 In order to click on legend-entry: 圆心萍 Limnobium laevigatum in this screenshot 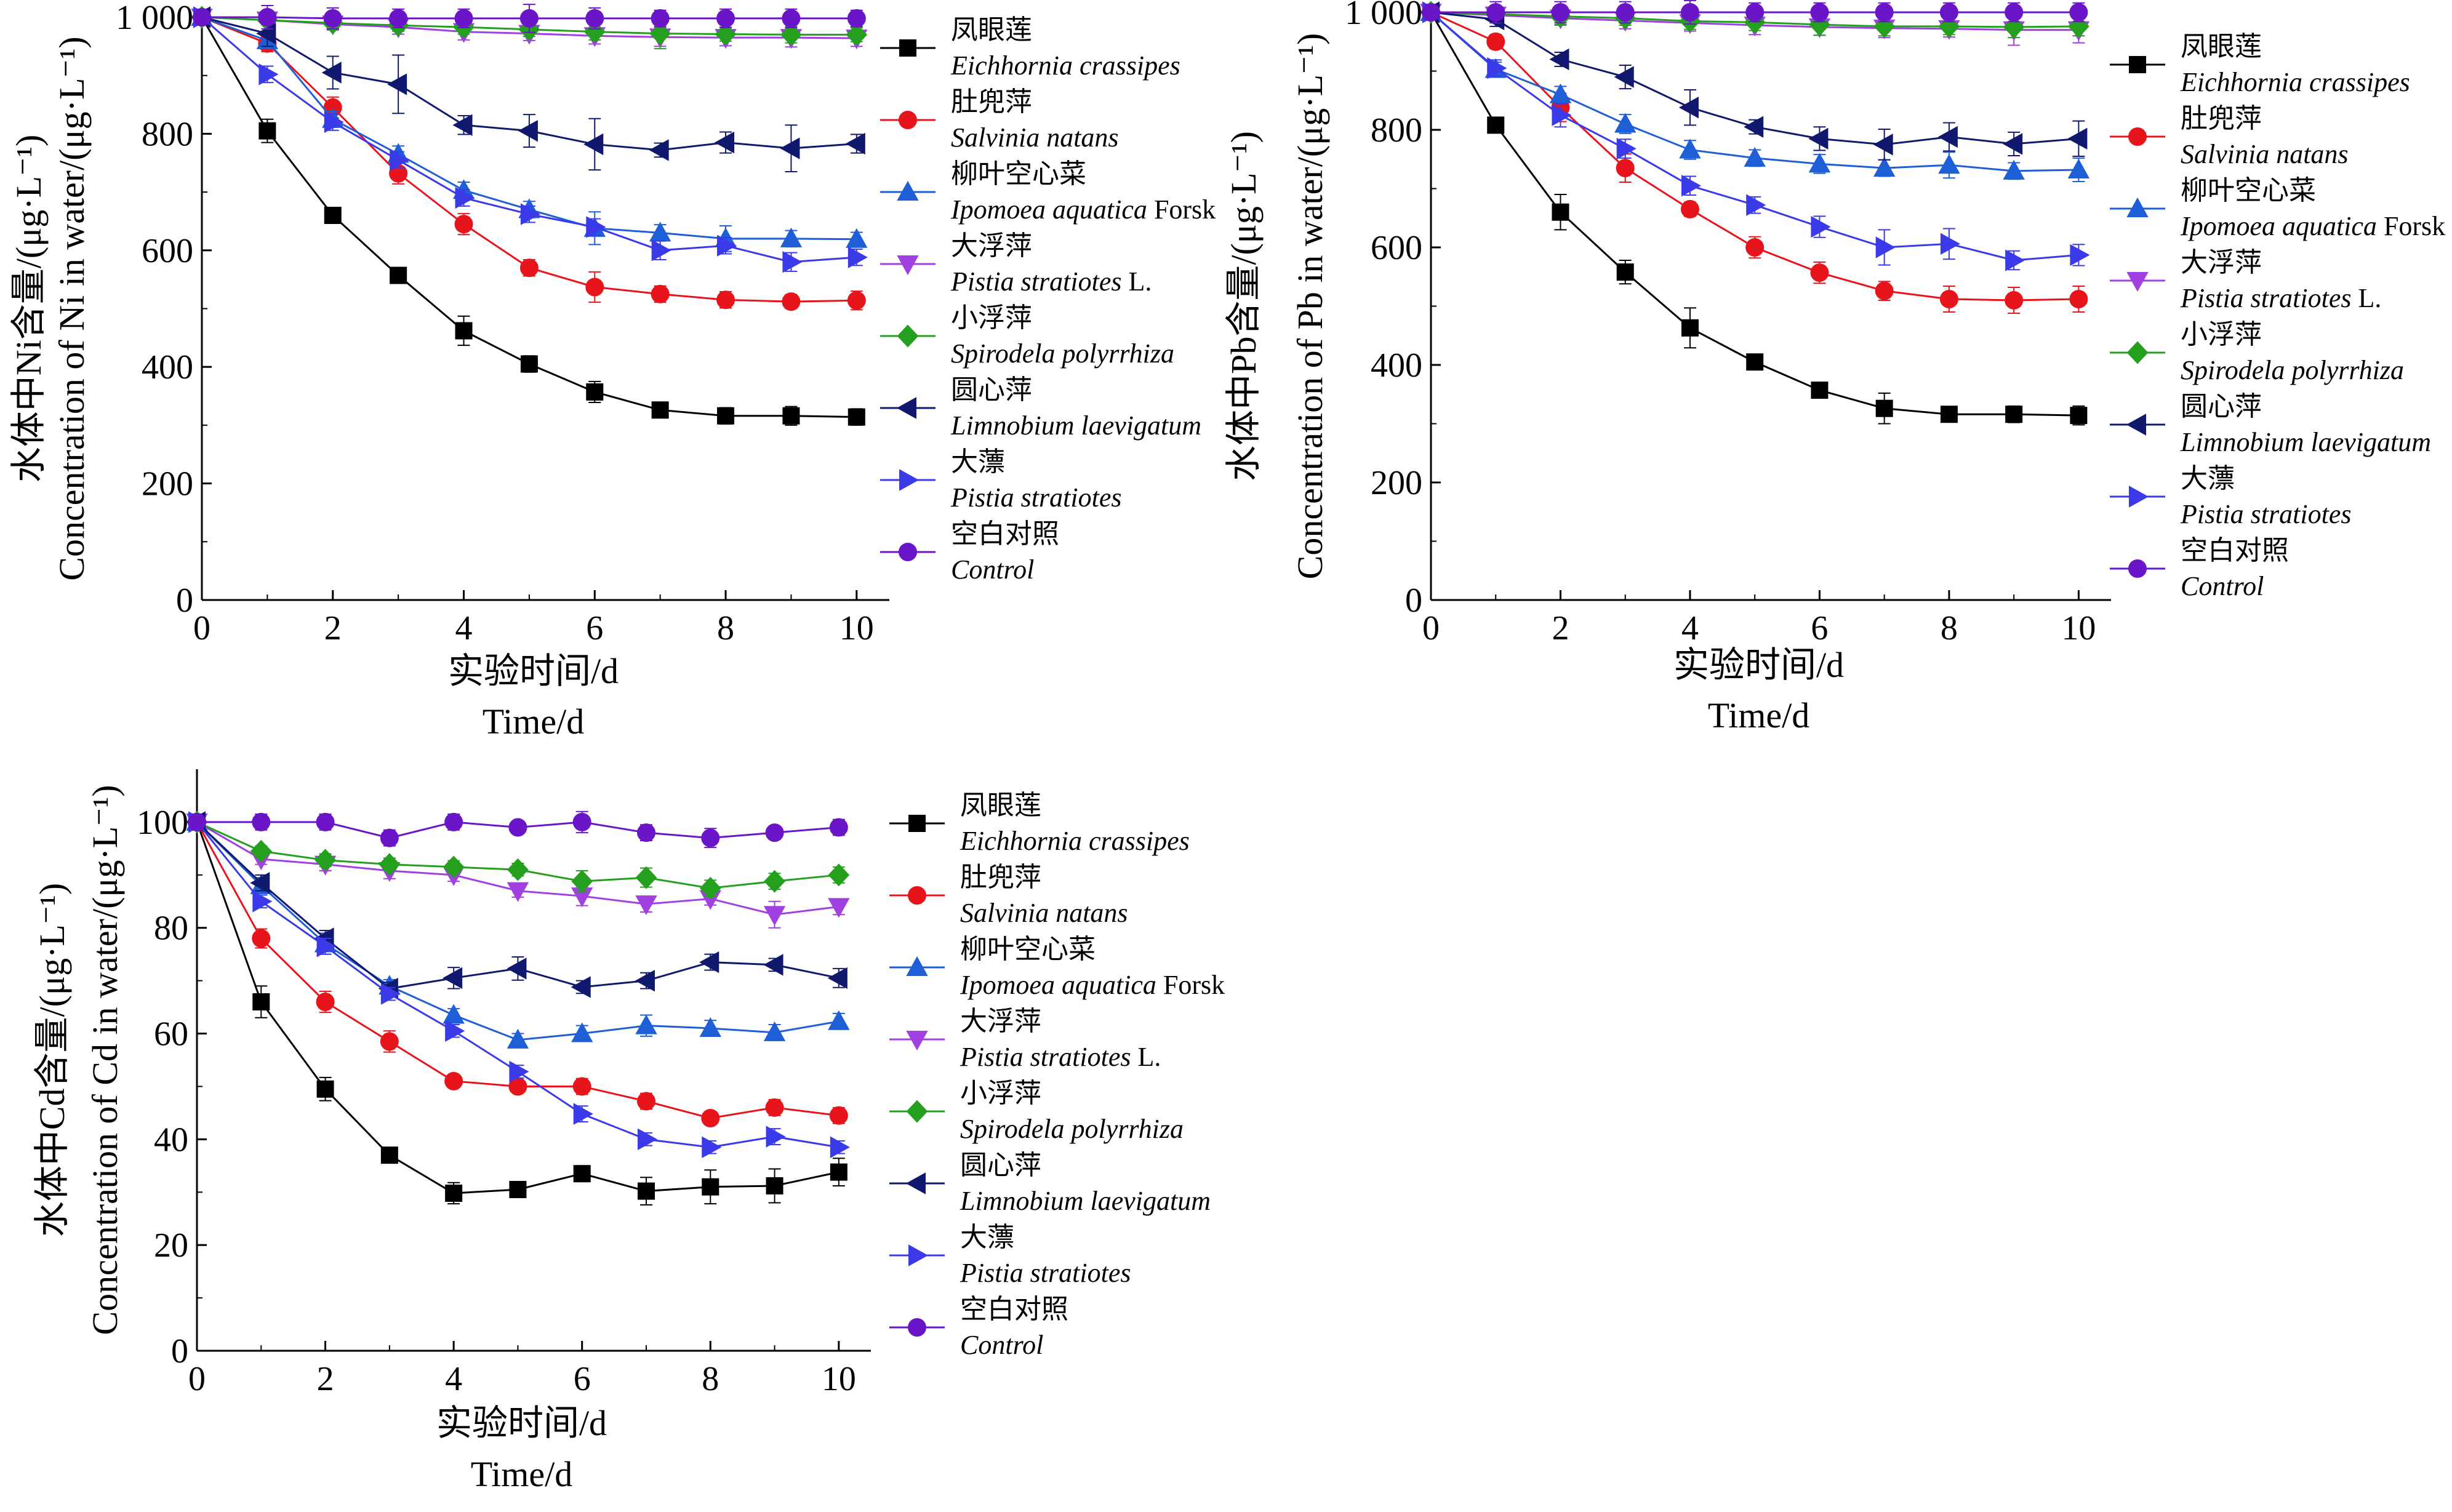, I will do `click(2270, 424)`.